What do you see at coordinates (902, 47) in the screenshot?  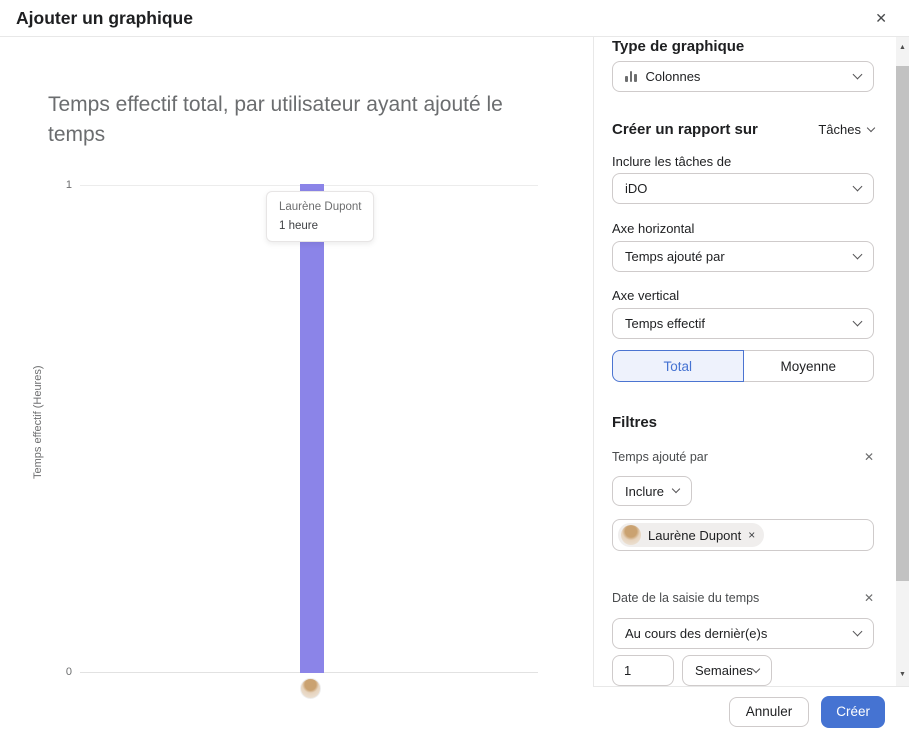 I see `scroll-up-icon: ▲` at bounding box center [902, 47].